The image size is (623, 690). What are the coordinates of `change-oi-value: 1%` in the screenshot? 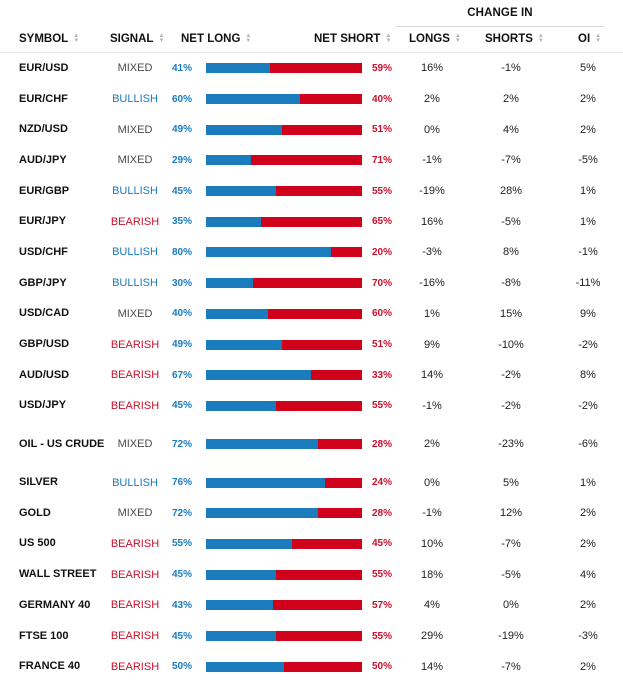 It's located at (588, 221).